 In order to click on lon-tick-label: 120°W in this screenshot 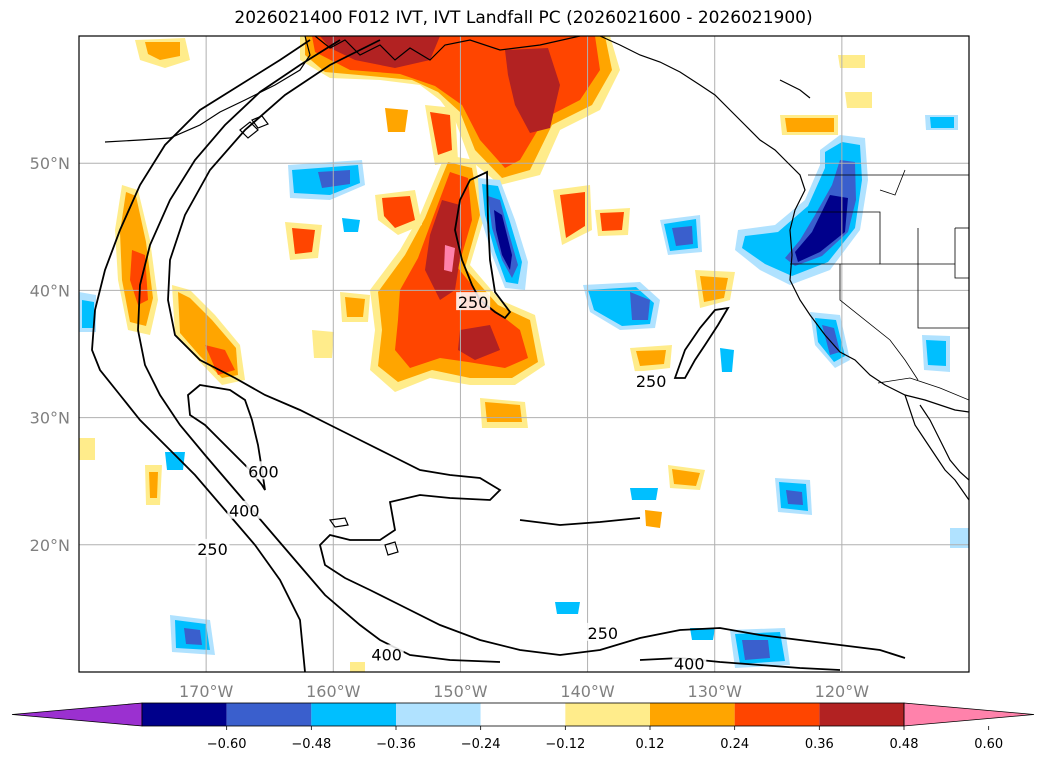, I will do `click(842, 691)`.